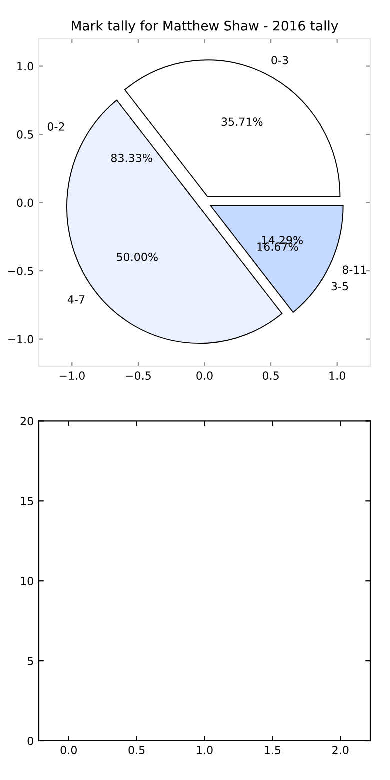 The image size is (390, 780). Describe the element at coordinates (340, 286) in the screenshot. I see `annotation: 3-5` at that location.